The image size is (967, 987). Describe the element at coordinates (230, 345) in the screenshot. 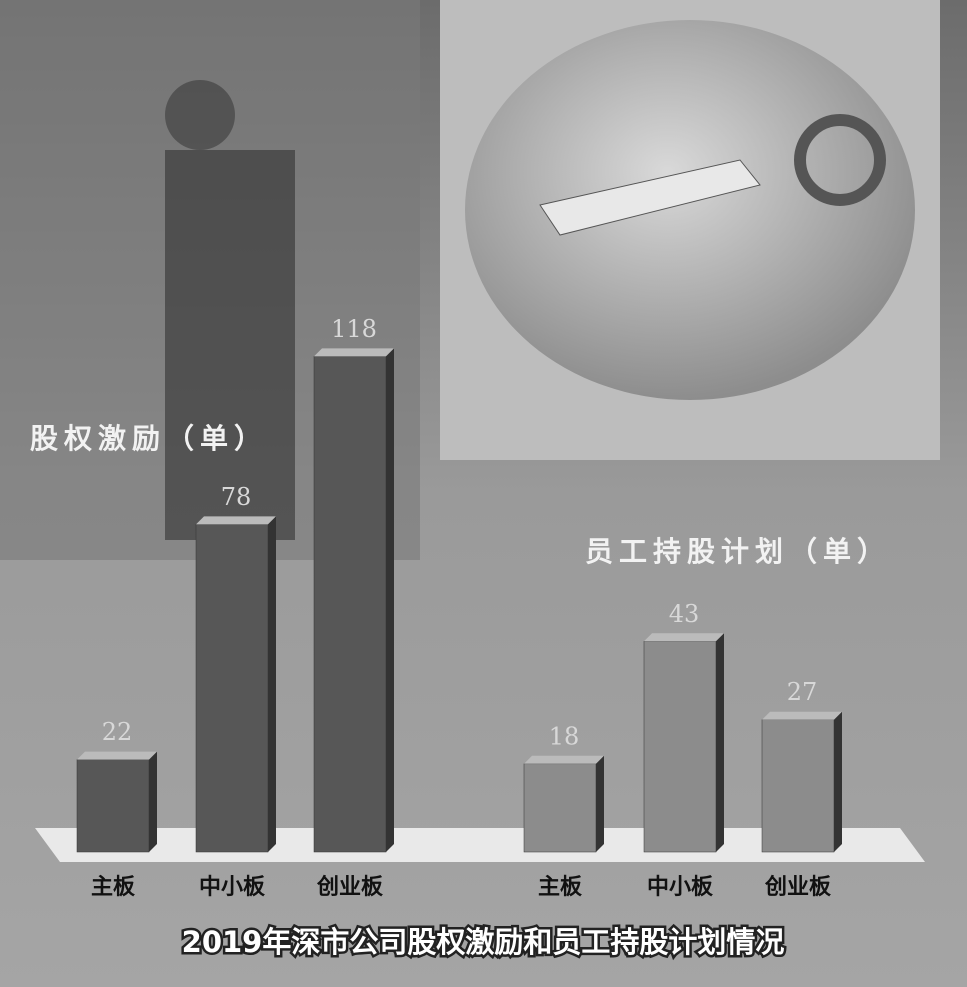

I see `person` at that location.